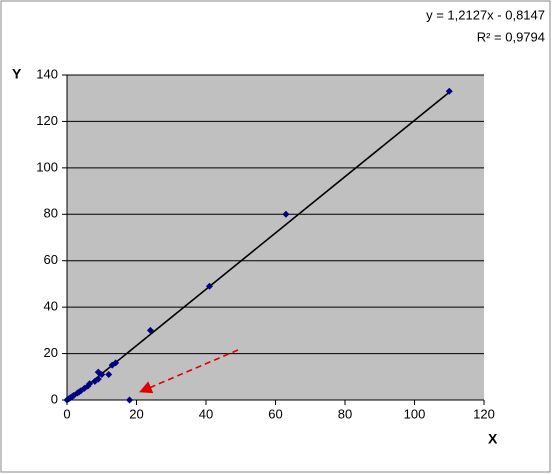  I want to click on y-tick-label: 120, so click(47, 120).